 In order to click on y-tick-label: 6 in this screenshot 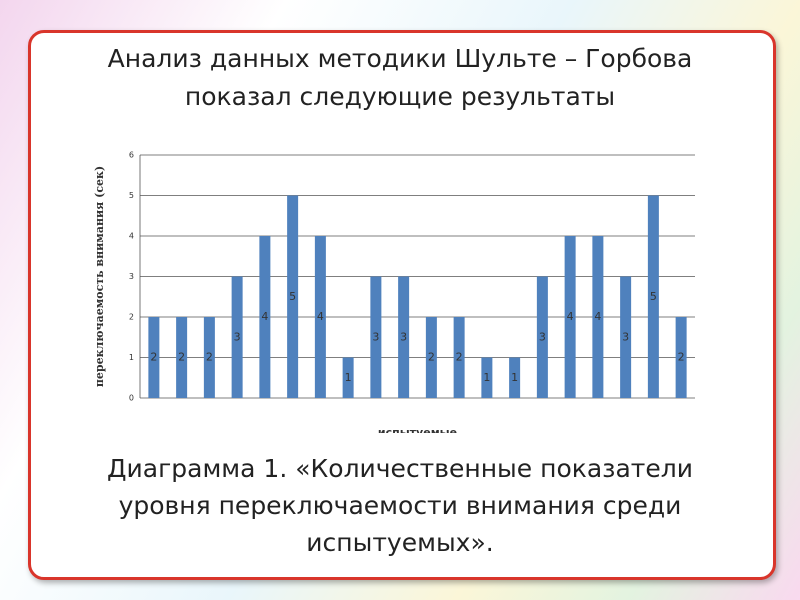, I will do `click(131, 155)`.